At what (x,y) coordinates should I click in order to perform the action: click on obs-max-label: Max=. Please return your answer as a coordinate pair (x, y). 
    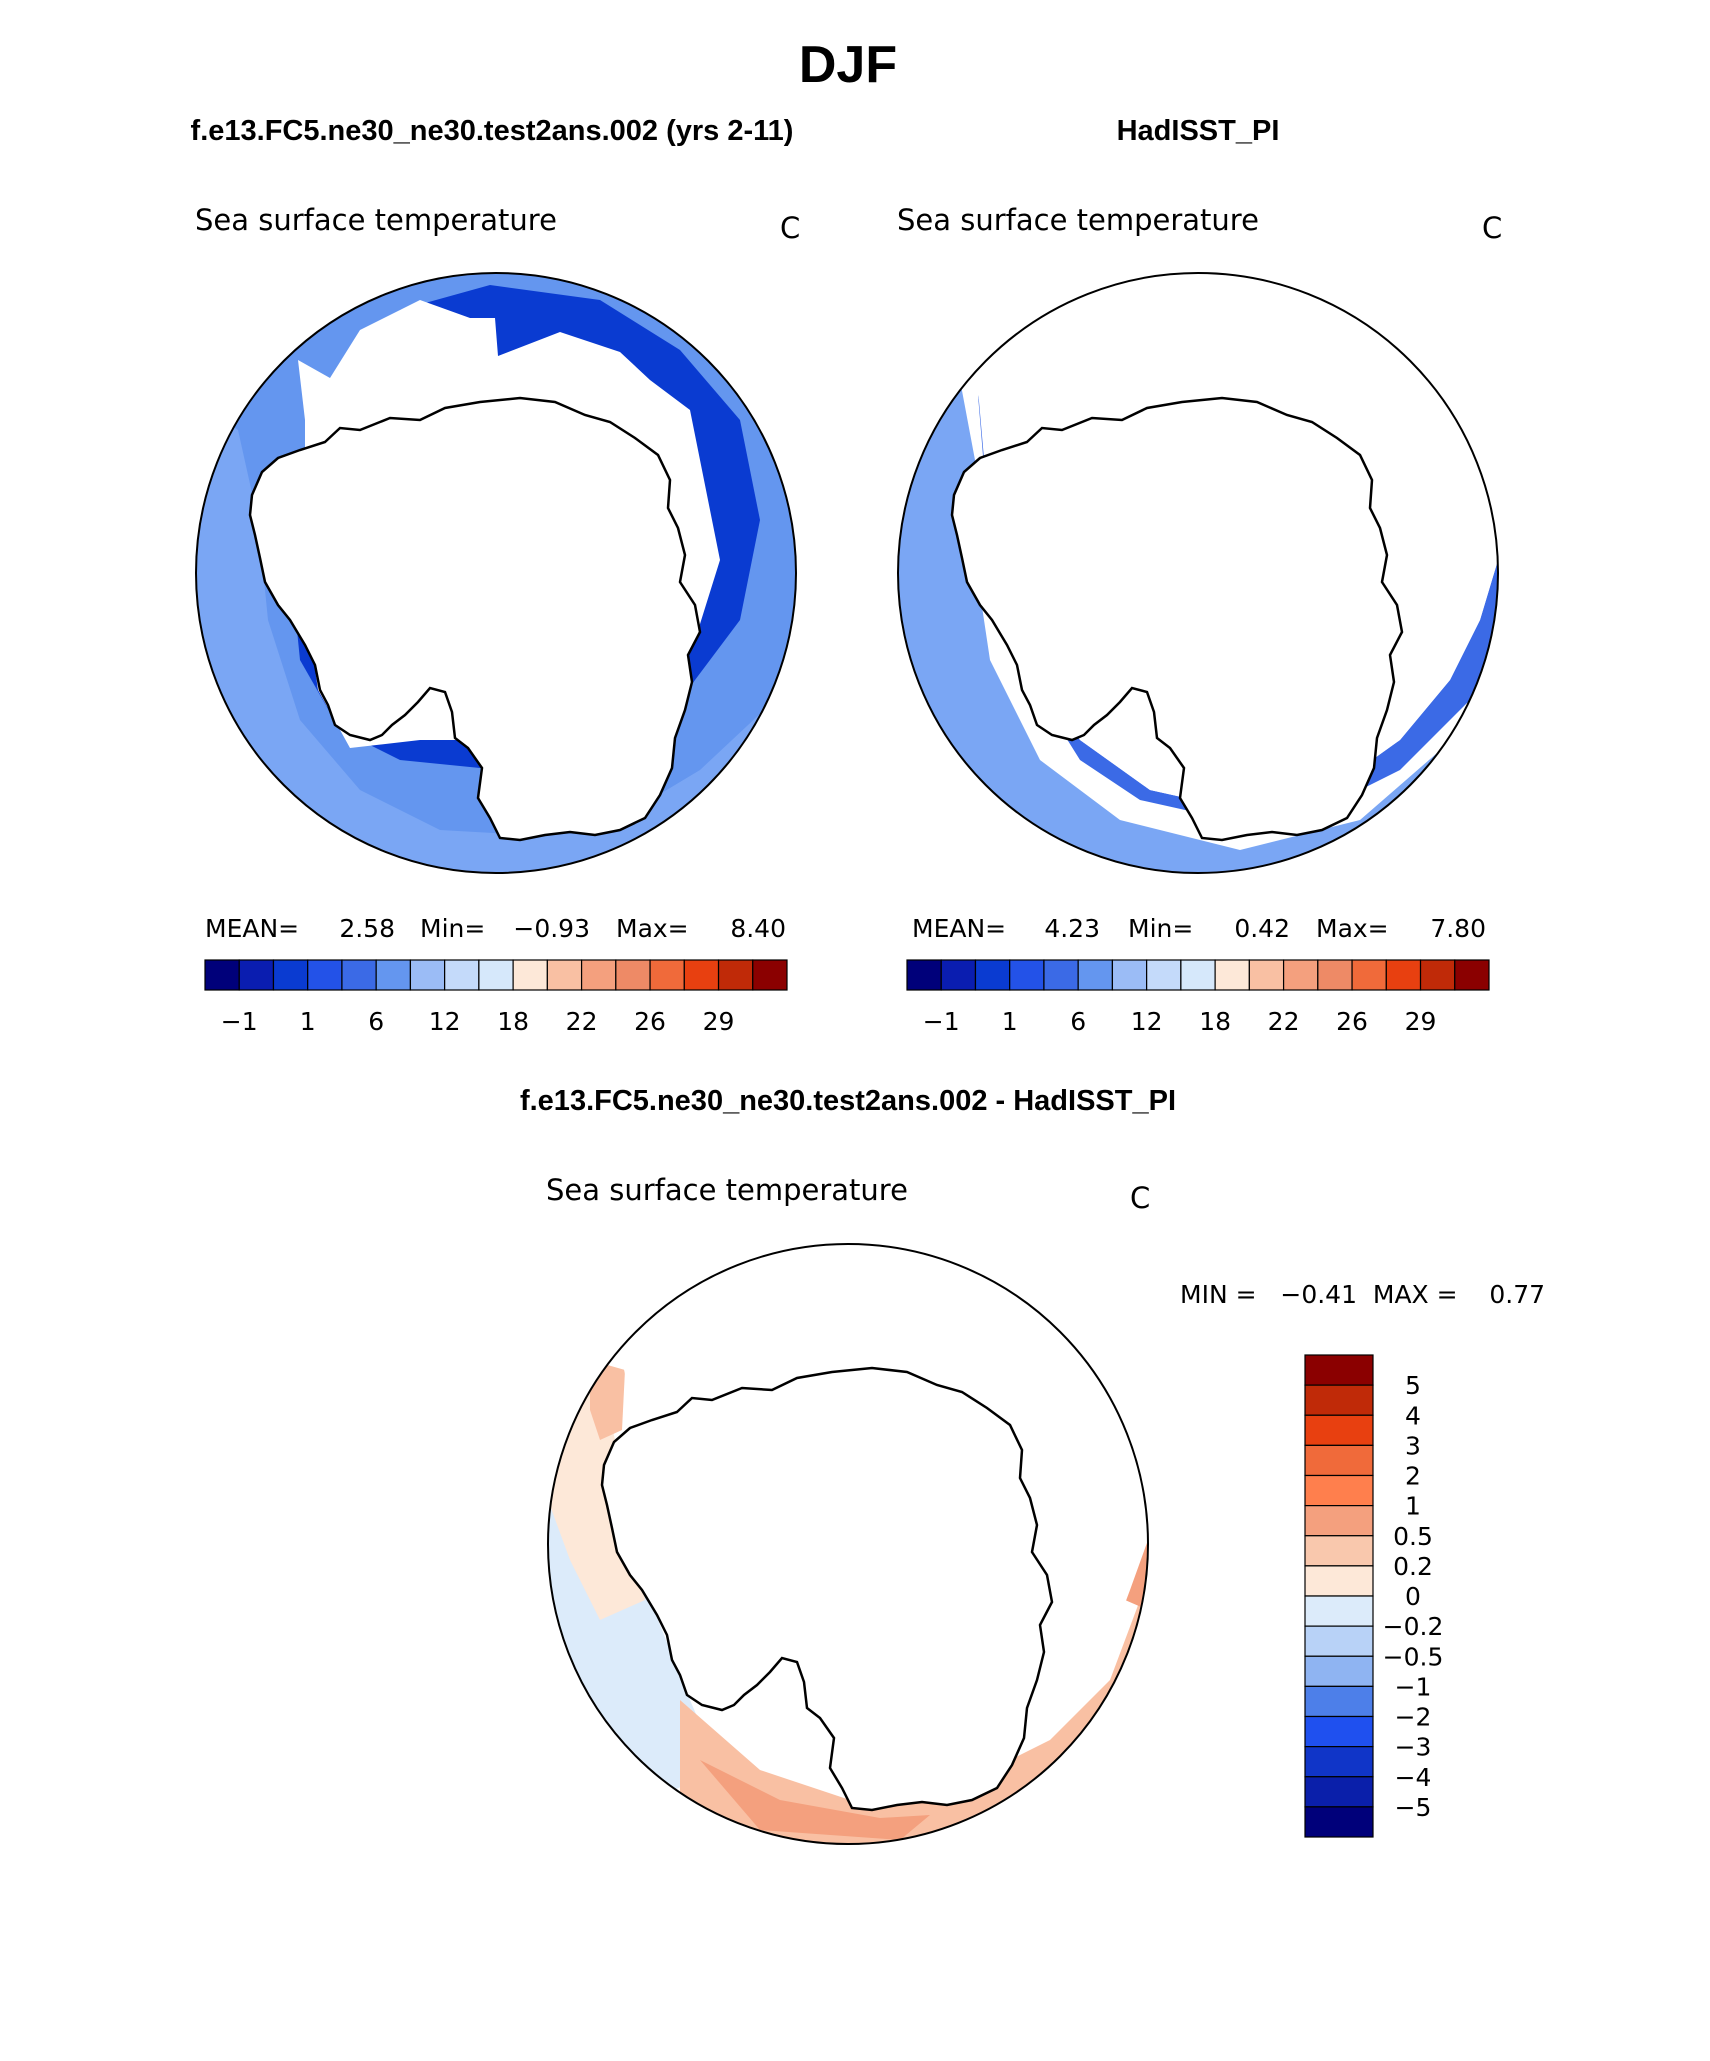
    Looking at the image, I should click on (1352, 928).